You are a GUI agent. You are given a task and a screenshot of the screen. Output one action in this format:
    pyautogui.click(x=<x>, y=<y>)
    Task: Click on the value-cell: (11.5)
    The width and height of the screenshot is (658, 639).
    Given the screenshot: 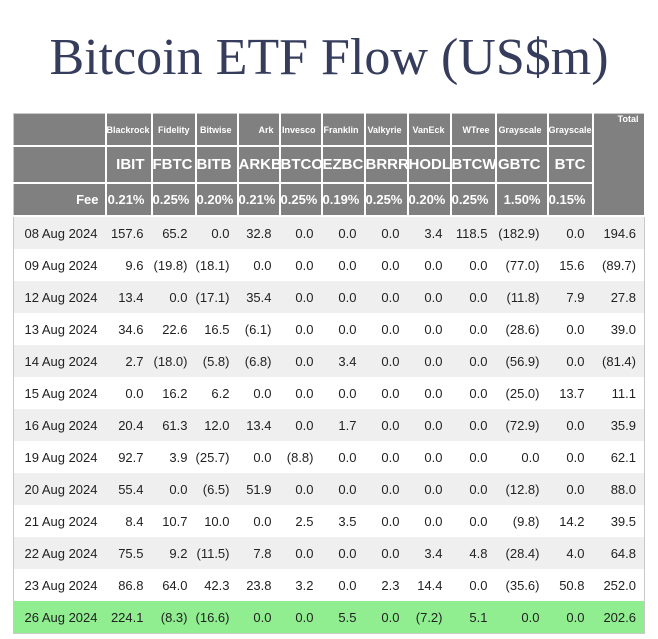 What is the action you would take?
    pyautogui.click(x=213, y=553)
    